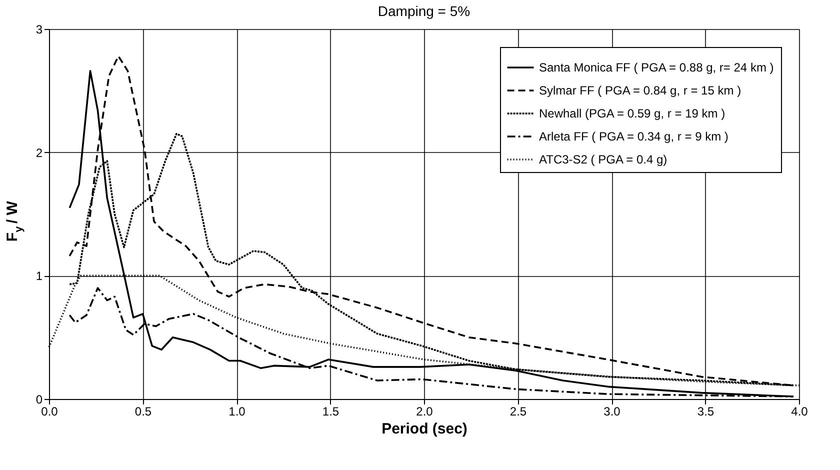  I want to click on legend-label: ATC3-S2 ( PGA = 0.4 g), so click(603, 159).